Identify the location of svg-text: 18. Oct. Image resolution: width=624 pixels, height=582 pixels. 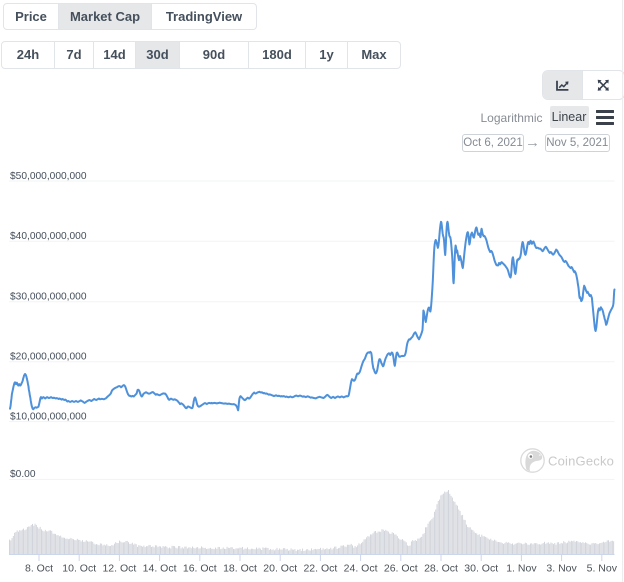
(240, 569).